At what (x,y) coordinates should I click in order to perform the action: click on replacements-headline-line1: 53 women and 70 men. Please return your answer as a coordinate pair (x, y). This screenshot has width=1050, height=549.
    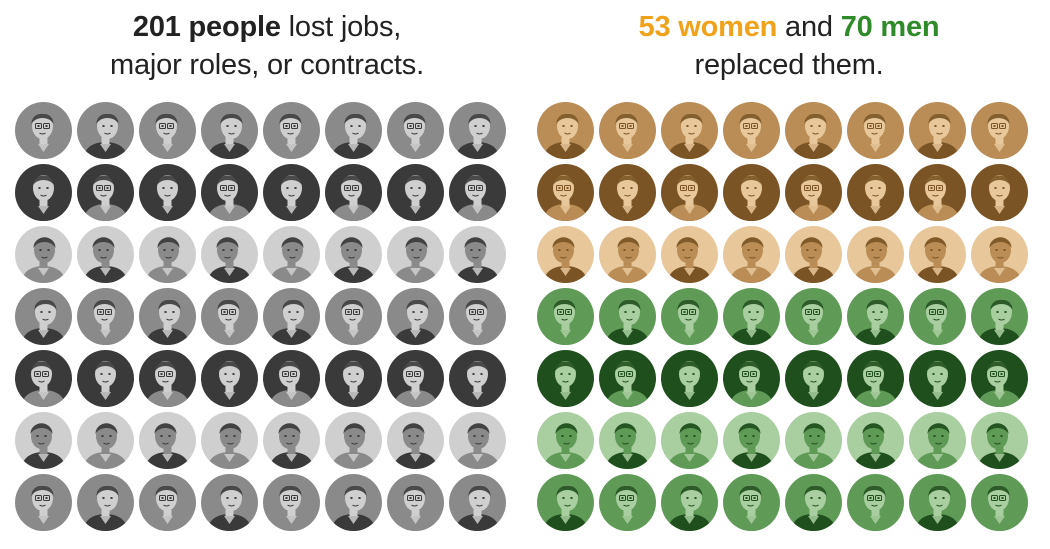
    Looking at the image, I should click on (789, 27).